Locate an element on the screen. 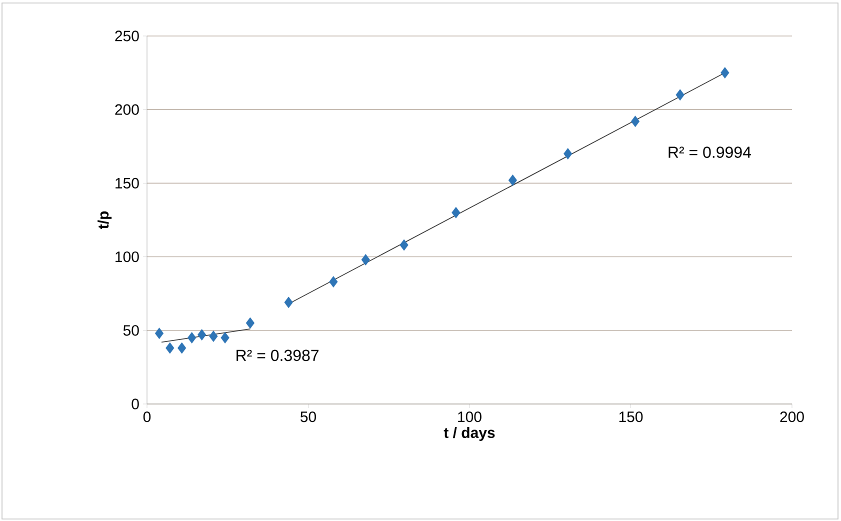  x-tick-label: 200 is located at coordinates (792, 417).